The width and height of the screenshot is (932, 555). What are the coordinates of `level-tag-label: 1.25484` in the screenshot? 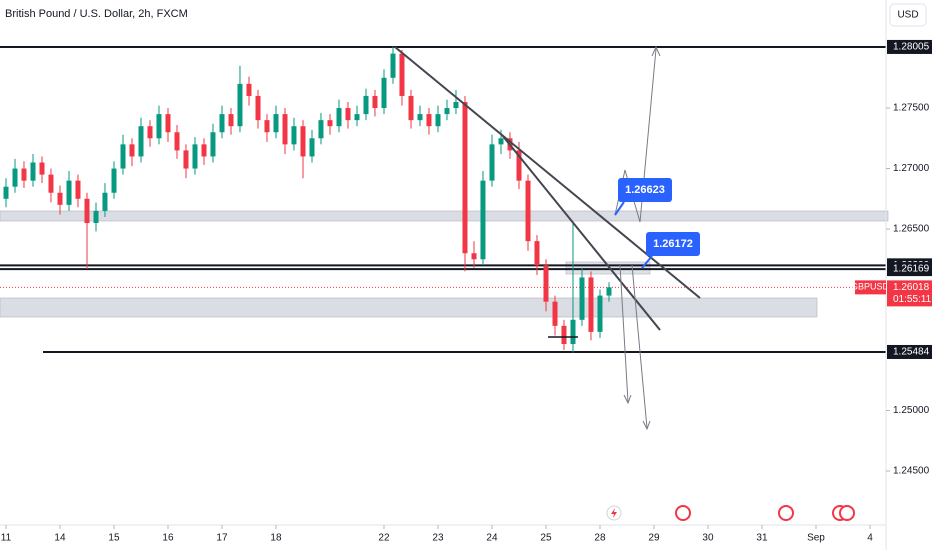 It's located at (911, 352).